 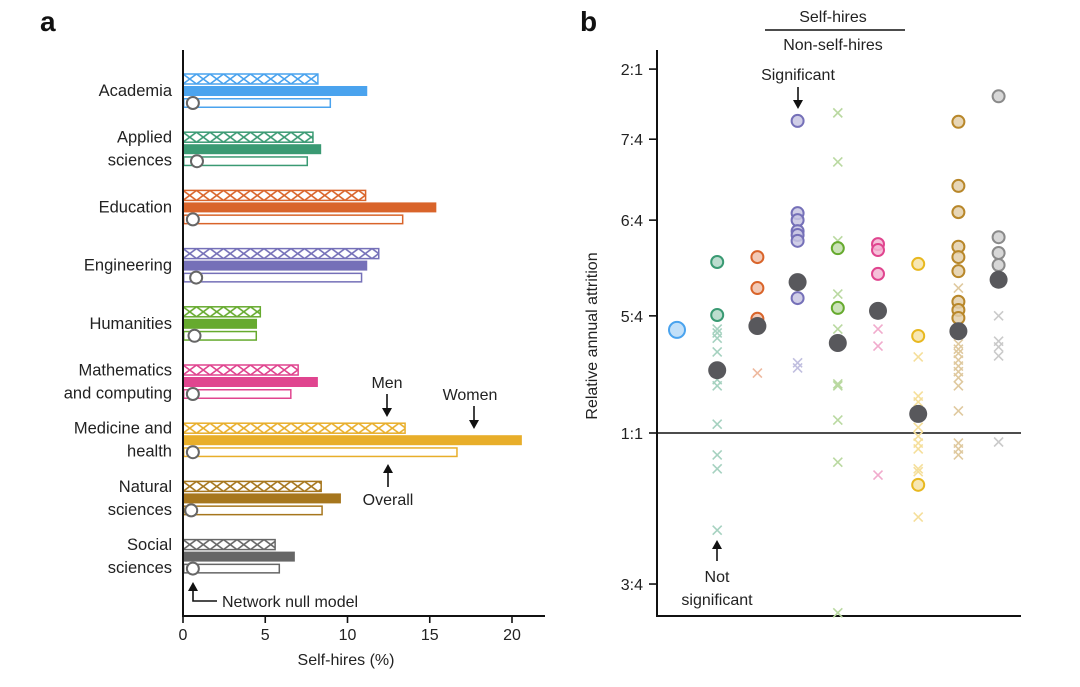 What do you see at coordinates (632, 434) in the screenshot?
I see `y-tick-label: 1:1` at bounding box center [632, 434].